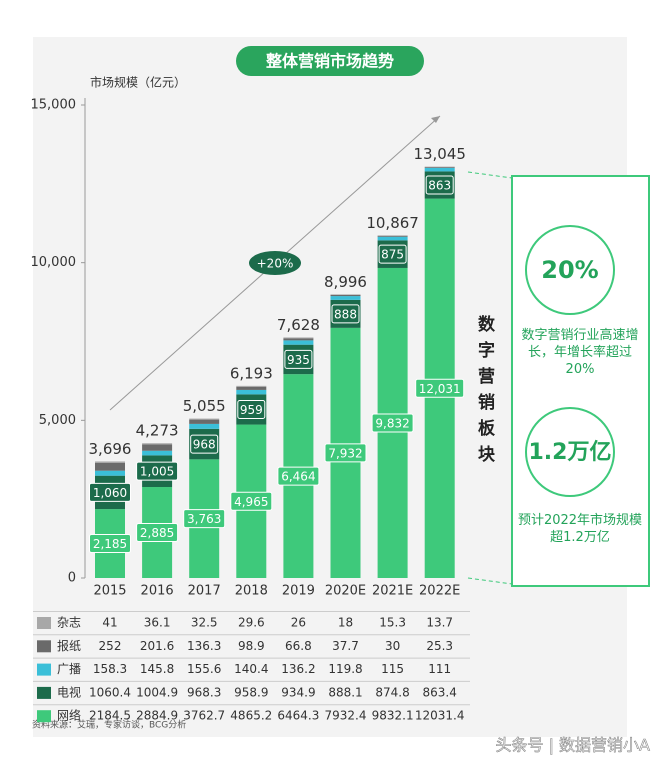 This screenshot has height=767, width=660. Describe the element at coordinates (393, 716) in the screenshot. I see `table-cell: 9832.1` at that location.